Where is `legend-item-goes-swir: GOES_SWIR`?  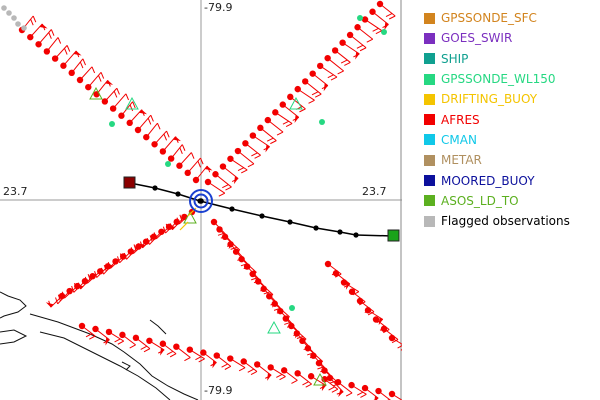
legend-item-goes-swir: GOES_SWIR is located at coordinates (510, 38).